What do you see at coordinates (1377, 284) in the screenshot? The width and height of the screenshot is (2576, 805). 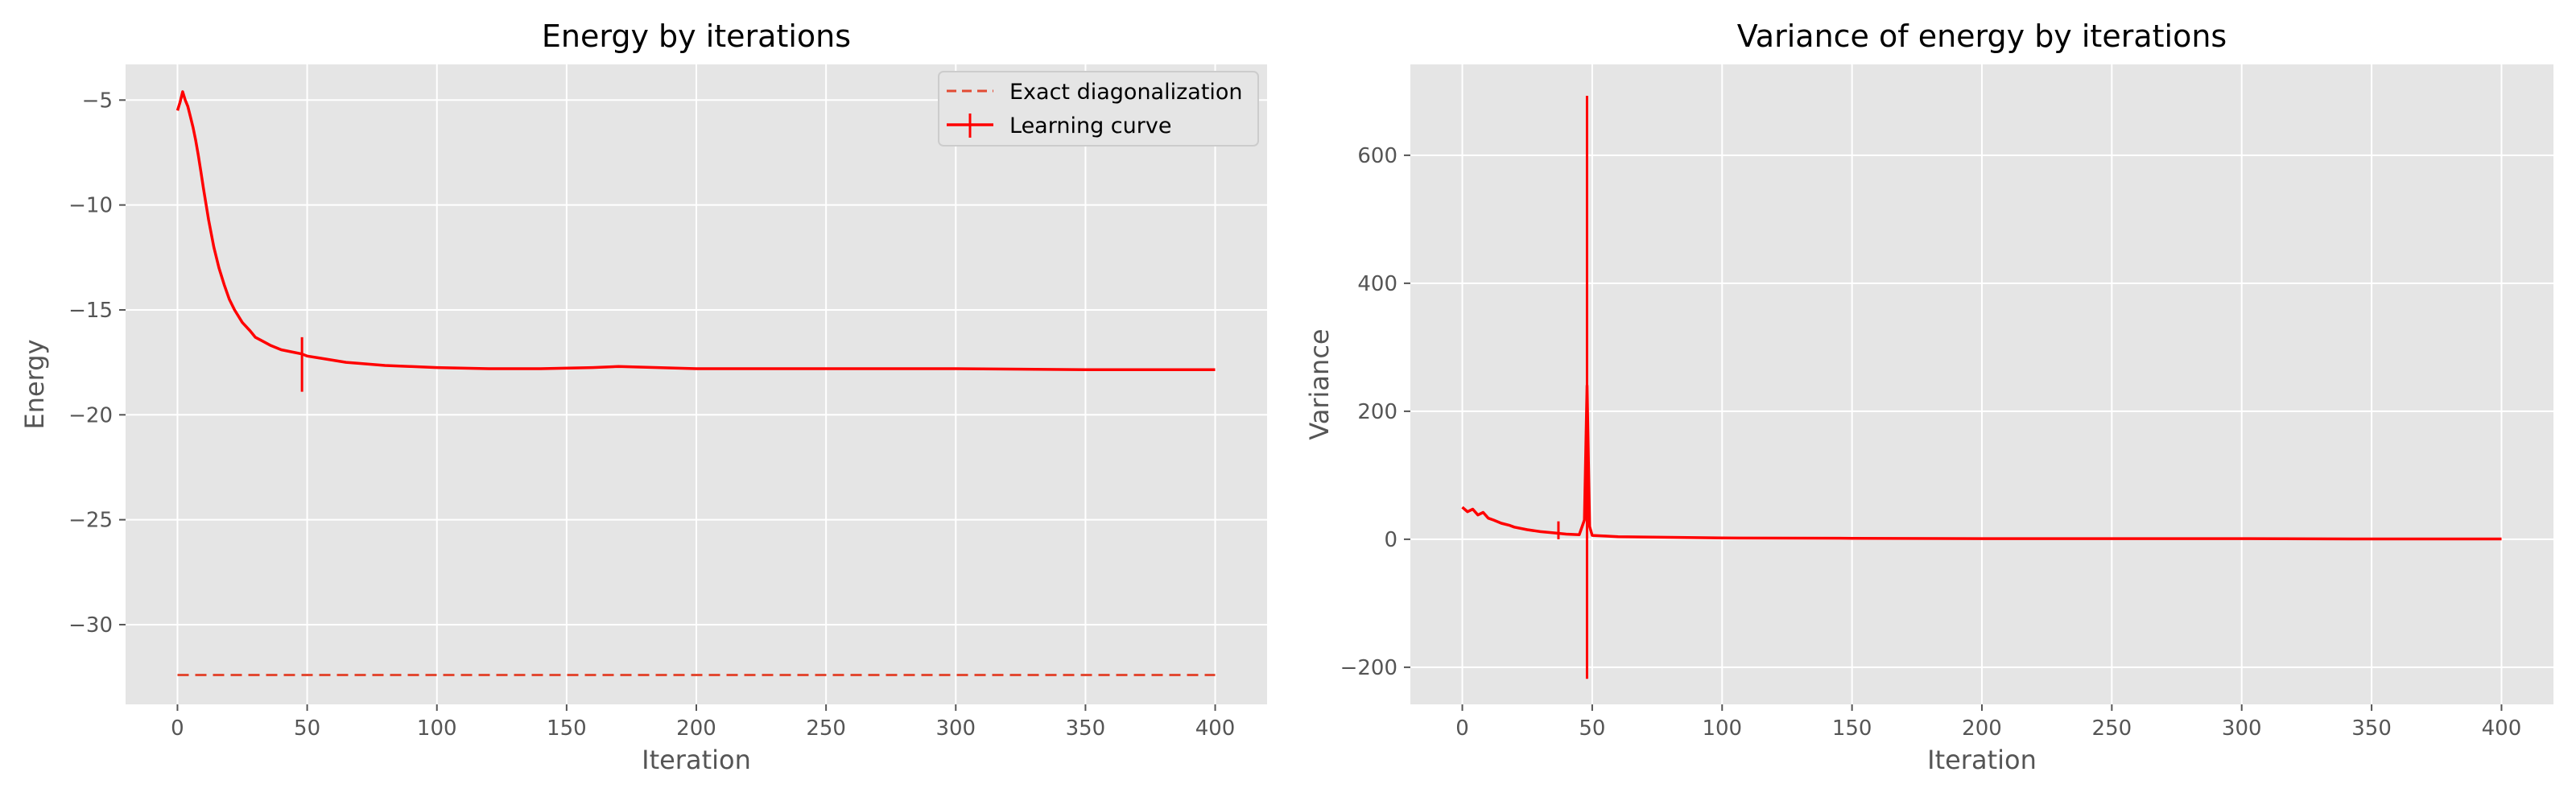 I see `y-tick-label: 400` at bounding box center [1377, 284].